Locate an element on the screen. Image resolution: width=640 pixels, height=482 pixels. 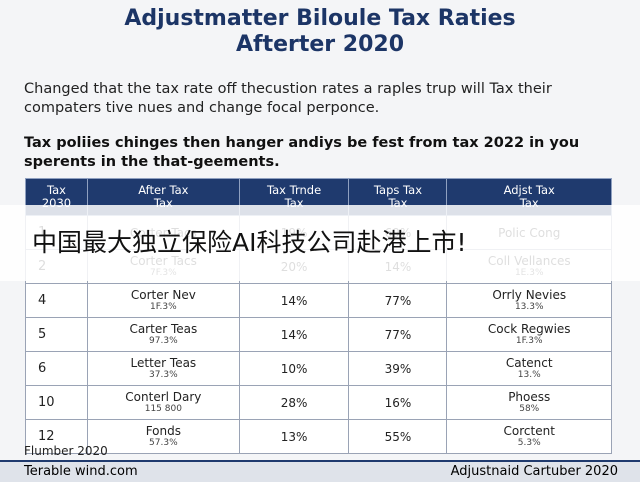
cell-text: 10% is located at coordinates (294, 368).